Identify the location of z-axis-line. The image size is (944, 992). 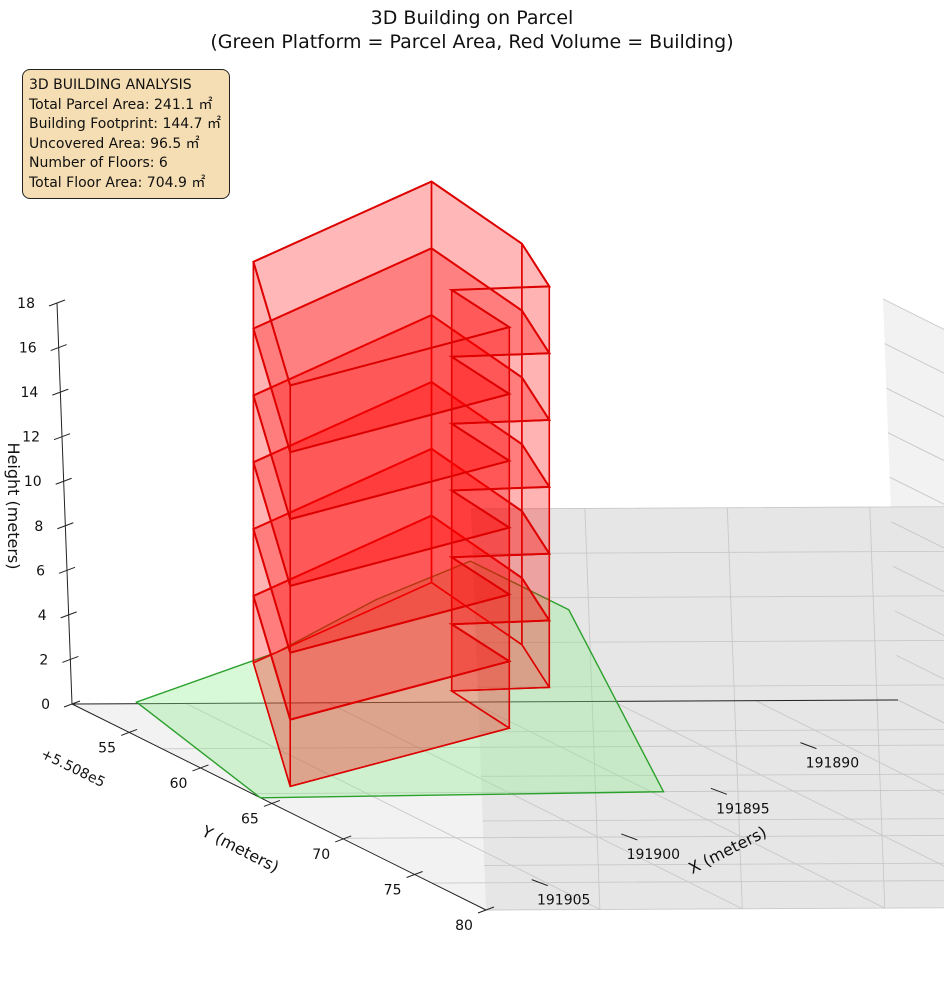
(64, 503).